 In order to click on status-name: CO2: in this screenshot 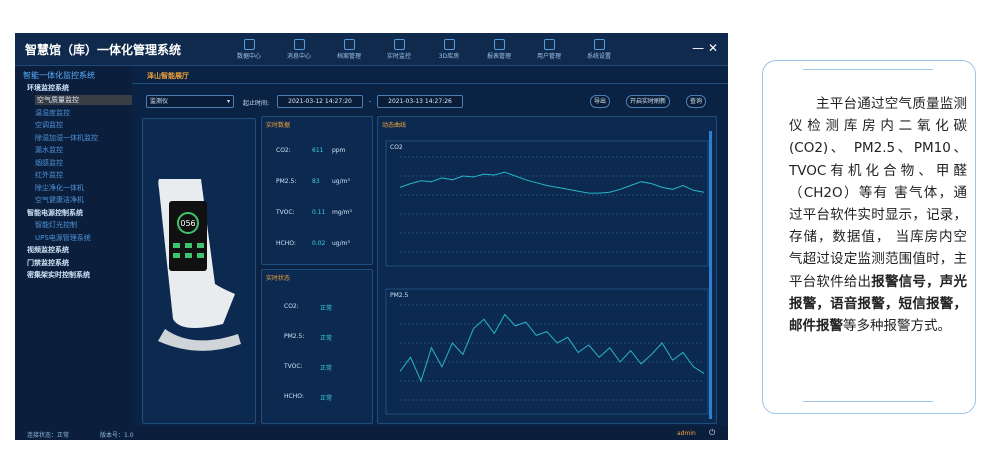, I will do `click(291, 306)`.